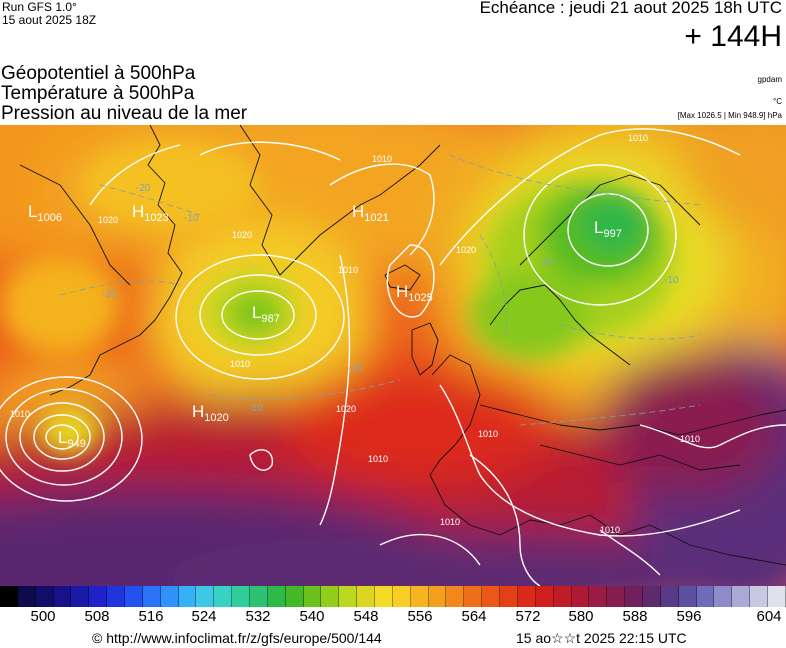  I want to click on pressure-center-low: L949, so click(72, 439).